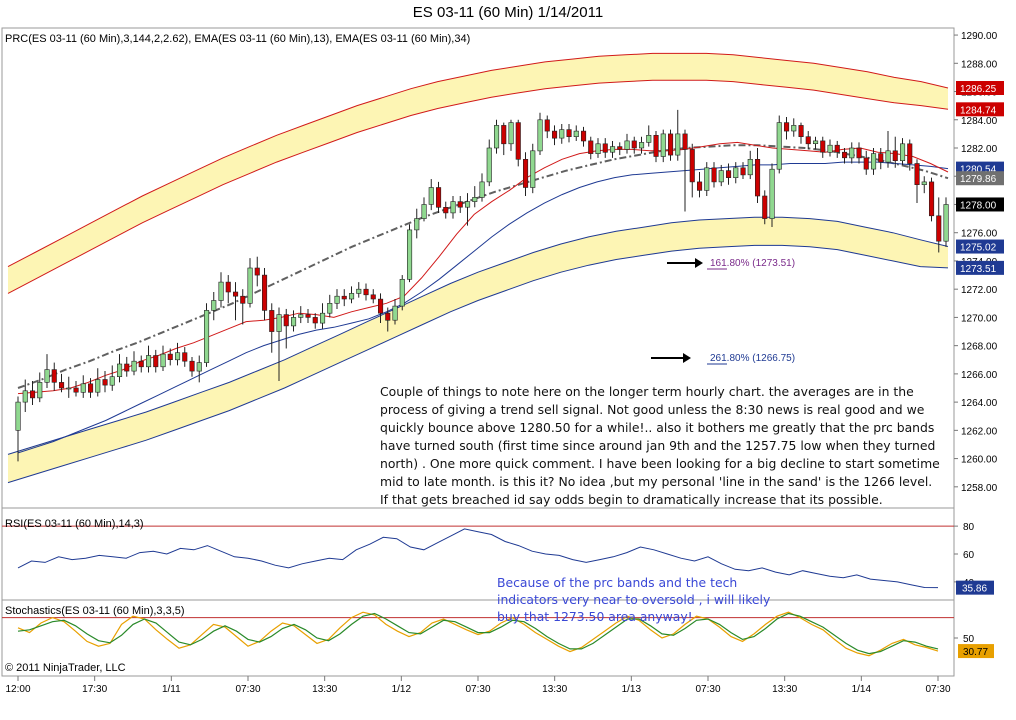 Image resolution: width=1016 pixels, height=720 pixels. What do you see at coordinates (171, 689) in the screenshot?
I see `time-tick-label: 1/11` at bounding box center [171, 689].